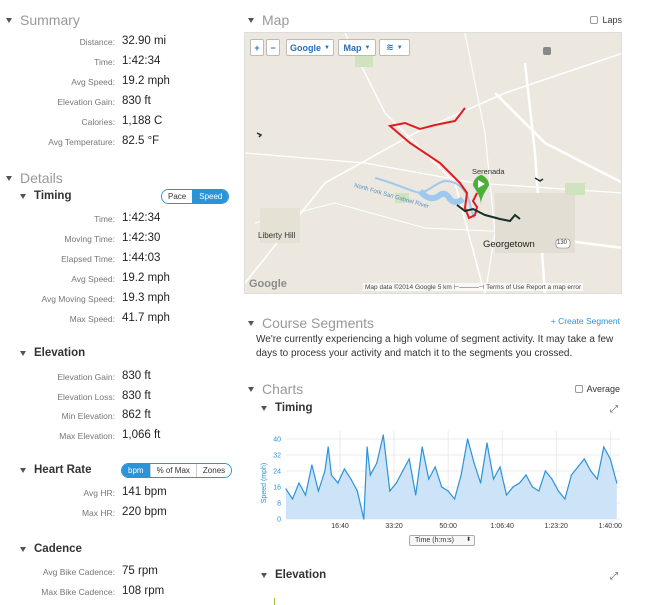  I want to click on map-layers-dropdown: ≋ ▼, so click(394, 47).